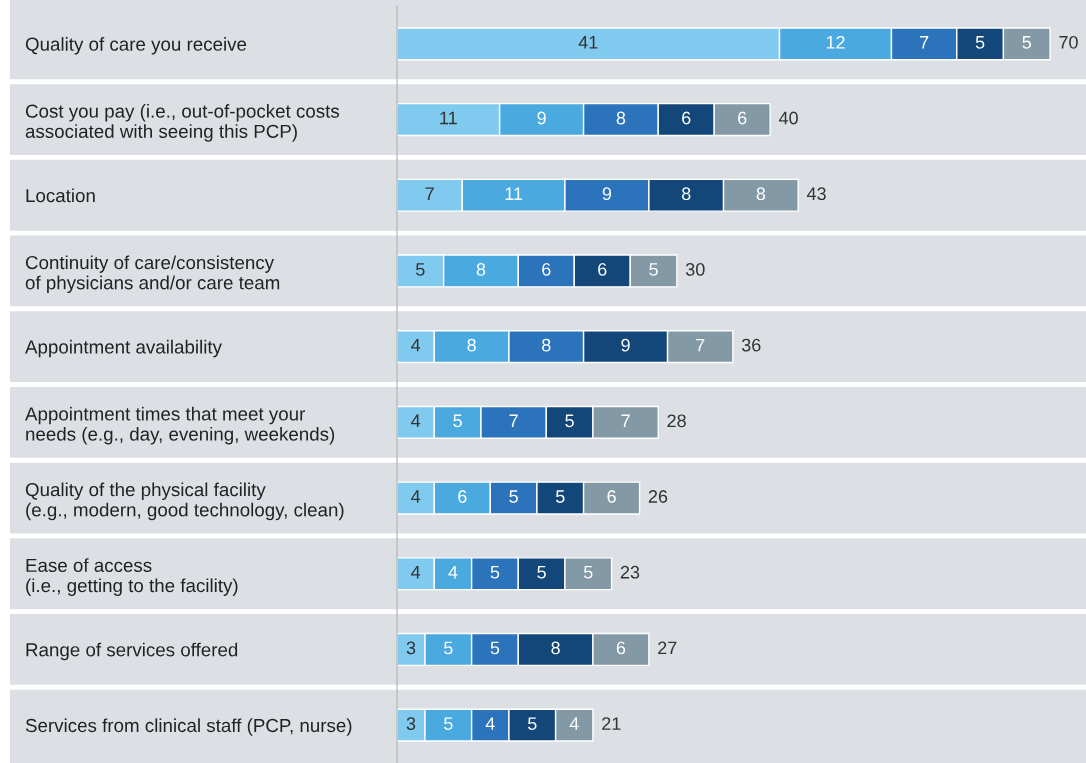 Image resolution: width=1086 pixels, height=763 pixels. What do you see at coordinates (751, 345) in the screenshot?
I see `total-label: 36` at bounding box center [751, 345].